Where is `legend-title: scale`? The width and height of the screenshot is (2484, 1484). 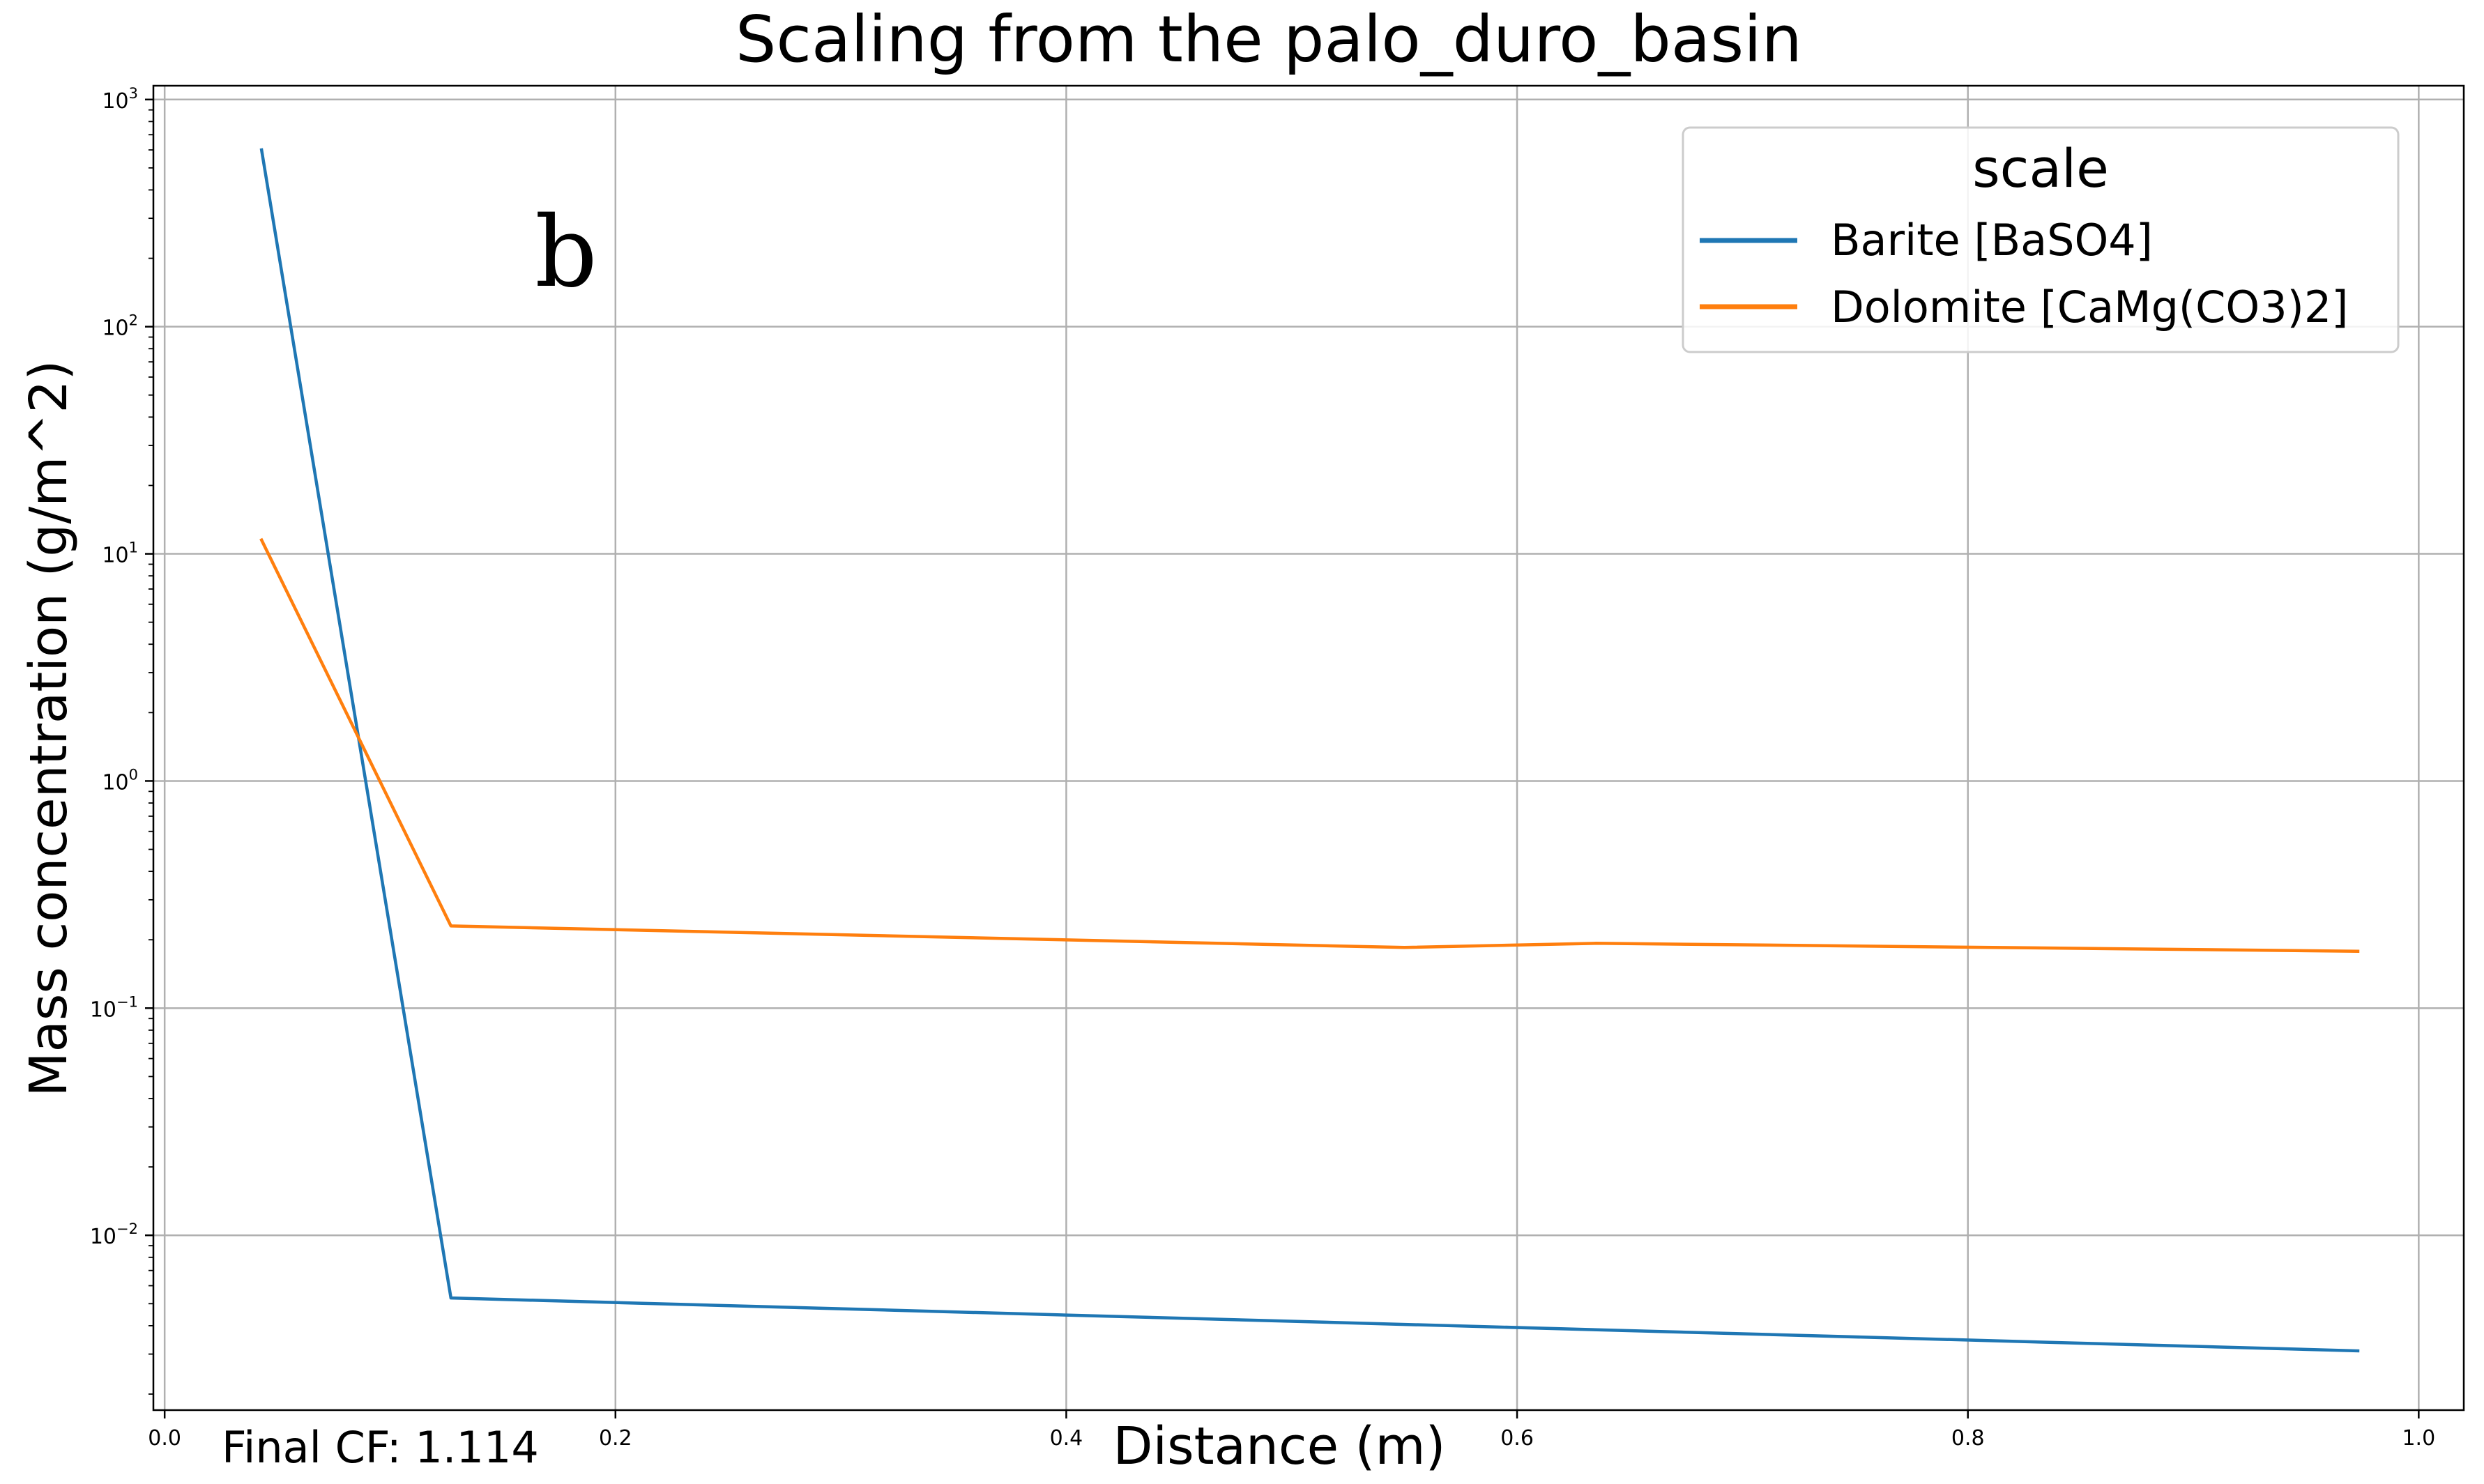
legend-title: scale is located at coordinates (2040, 168).